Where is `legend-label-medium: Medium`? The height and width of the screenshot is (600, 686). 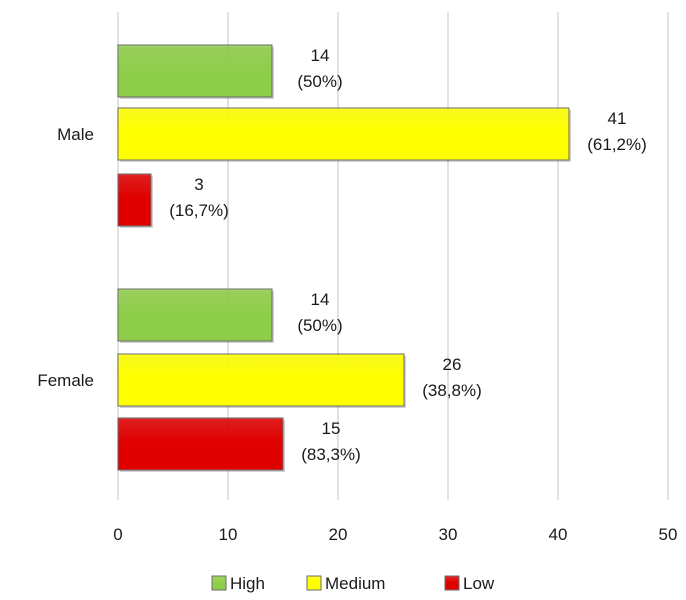 legend-label-medium: Medium is located at coordinates (355, 583).